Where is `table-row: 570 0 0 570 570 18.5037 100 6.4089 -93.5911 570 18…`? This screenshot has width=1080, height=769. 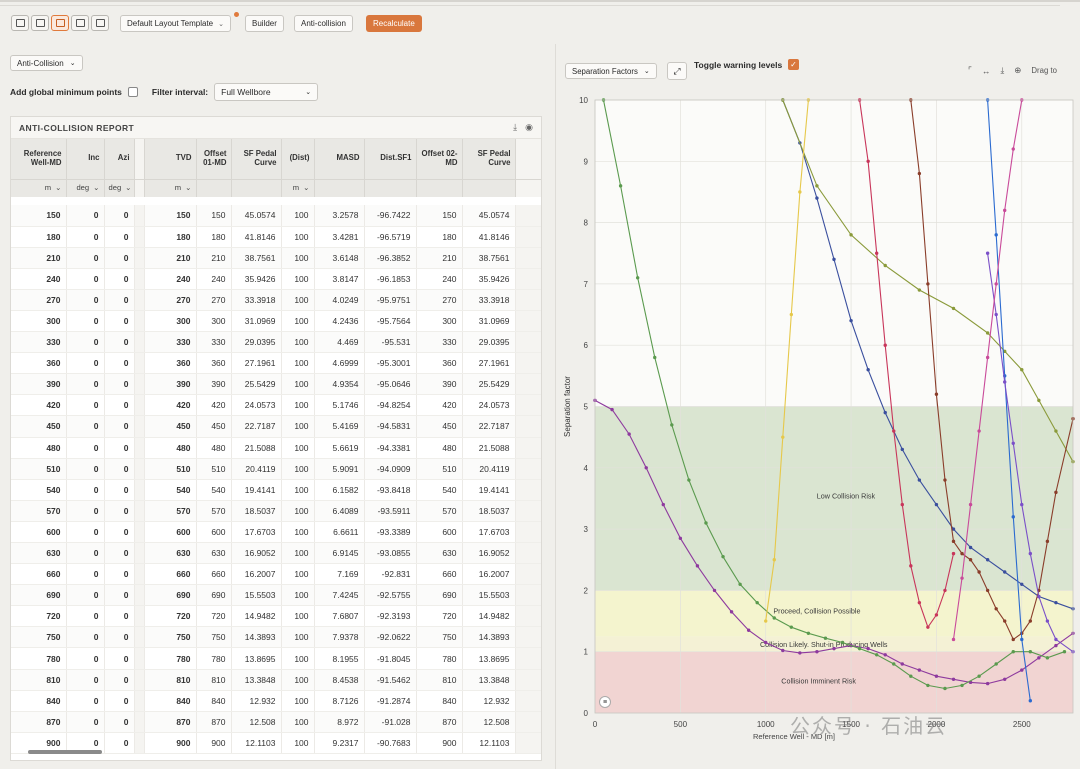
table-row: 570 0 0 570 570 18.5037 100 6.4089 -93.5911 570 18… is located at coordinates (276, 511).